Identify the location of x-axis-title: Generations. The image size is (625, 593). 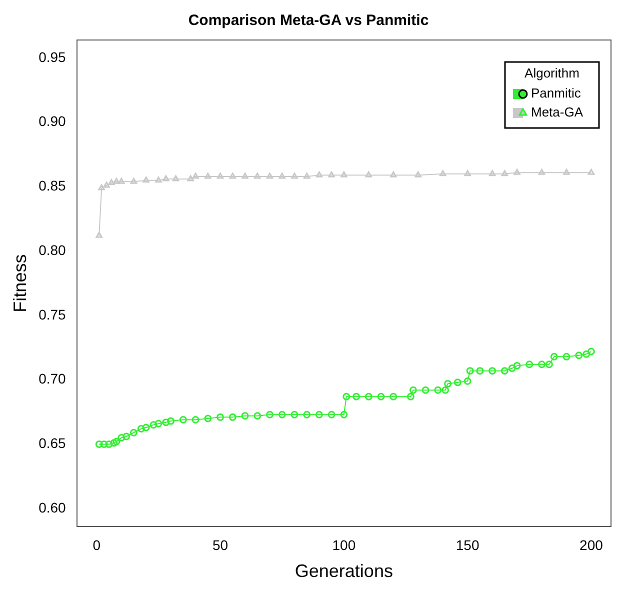
(343, 571).